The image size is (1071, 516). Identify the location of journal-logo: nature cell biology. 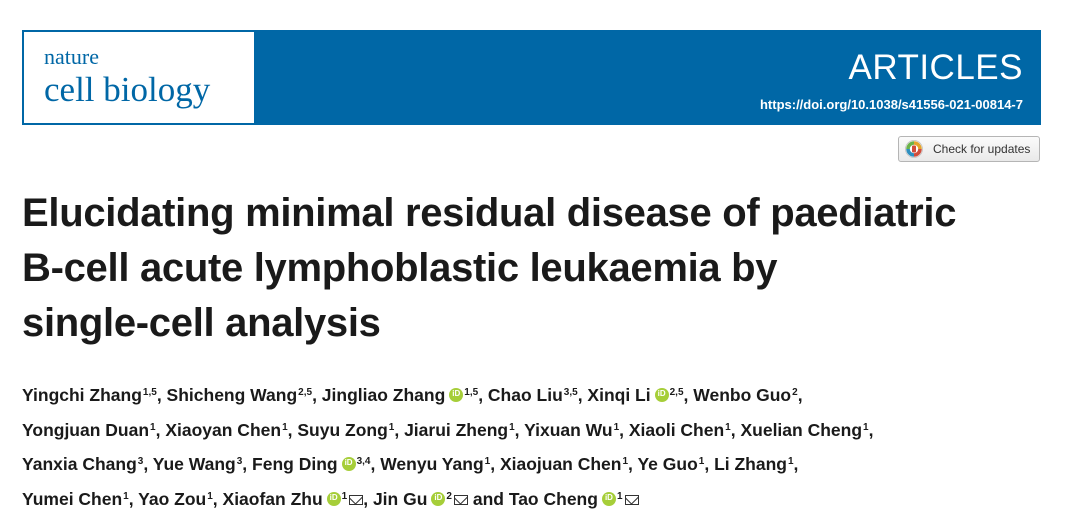
(139, 77).